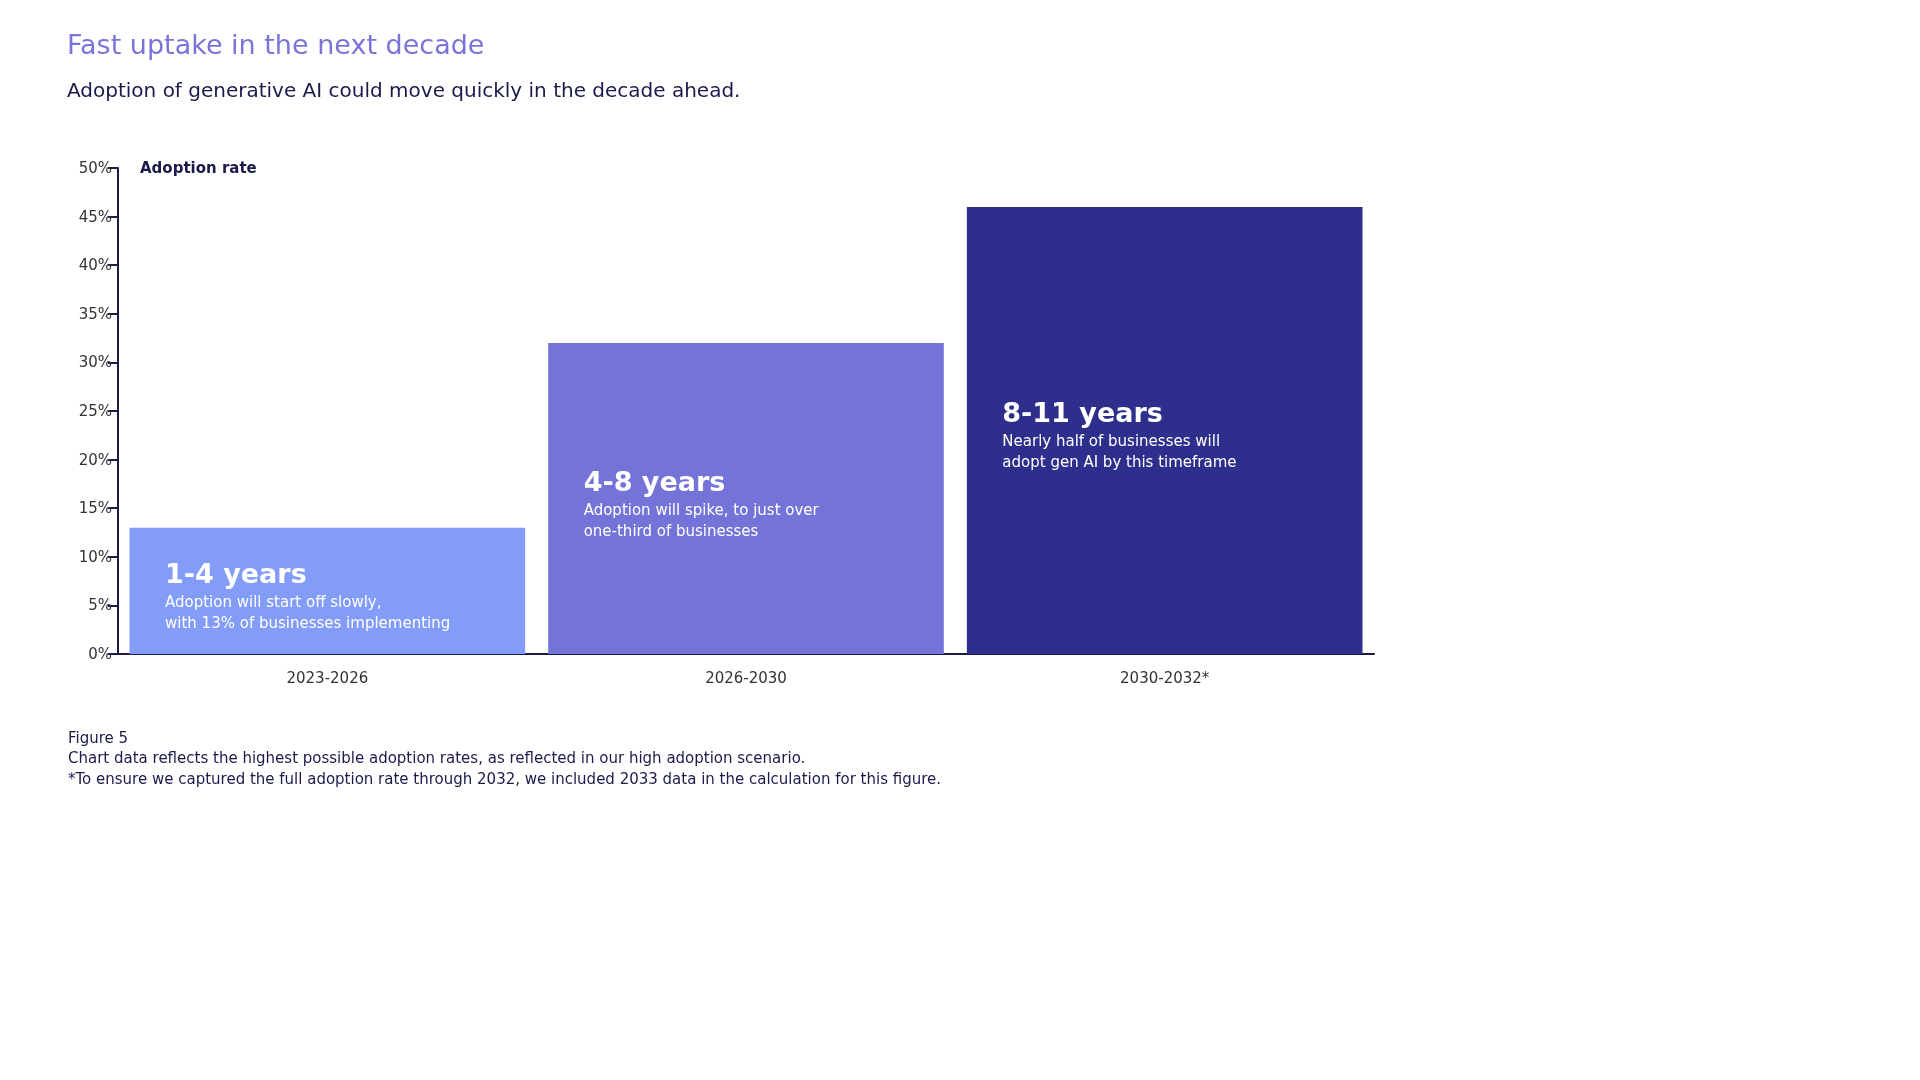 This screenshot has height=1080, width=1920. What do you see at coordinates (505, 778) in the screenshot?
I see `text: *To ensure we captured the full adoption rate through 2032, we included 2033 data in the calculation for this figure.` at bounding box center [505, 778].